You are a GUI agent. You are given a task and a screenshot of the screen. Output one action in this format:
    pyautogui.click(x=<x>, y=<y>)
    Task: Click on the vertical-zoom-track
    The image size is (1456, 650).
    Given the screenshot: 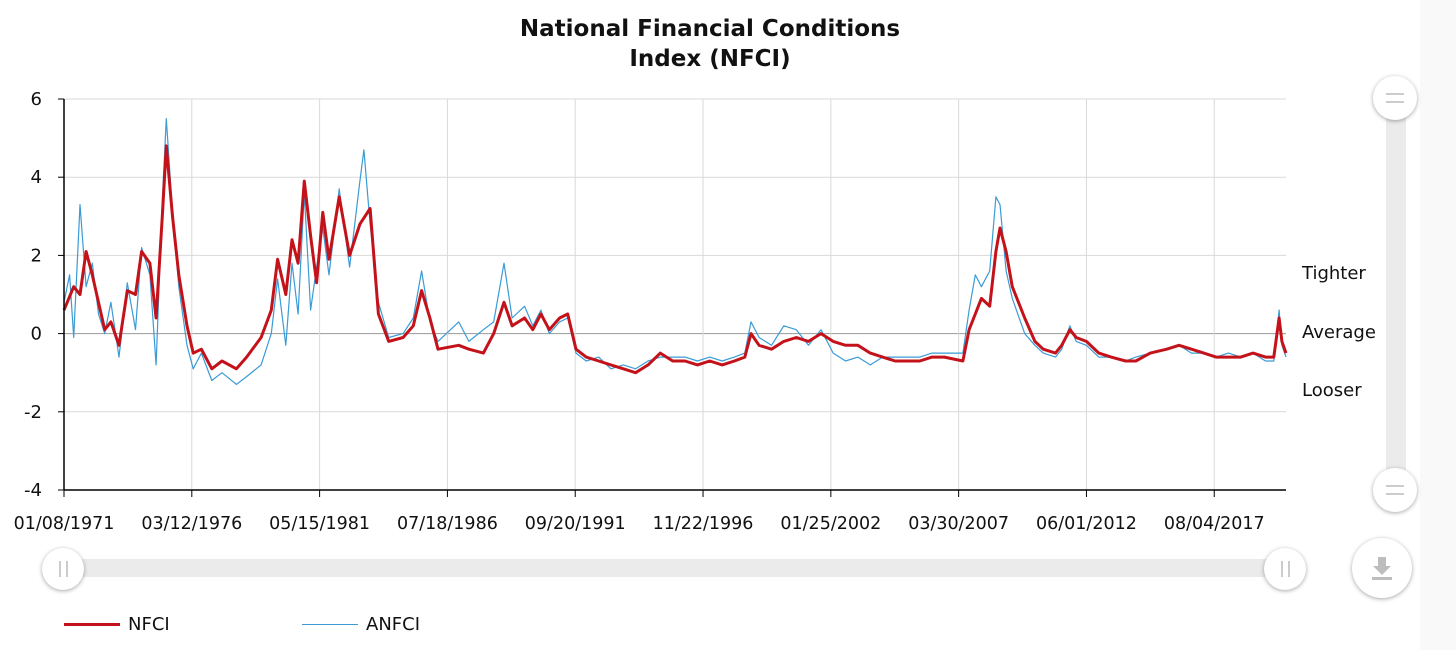 What is the action you would take?
    pyautogui.click(x=1396, y=295)
    